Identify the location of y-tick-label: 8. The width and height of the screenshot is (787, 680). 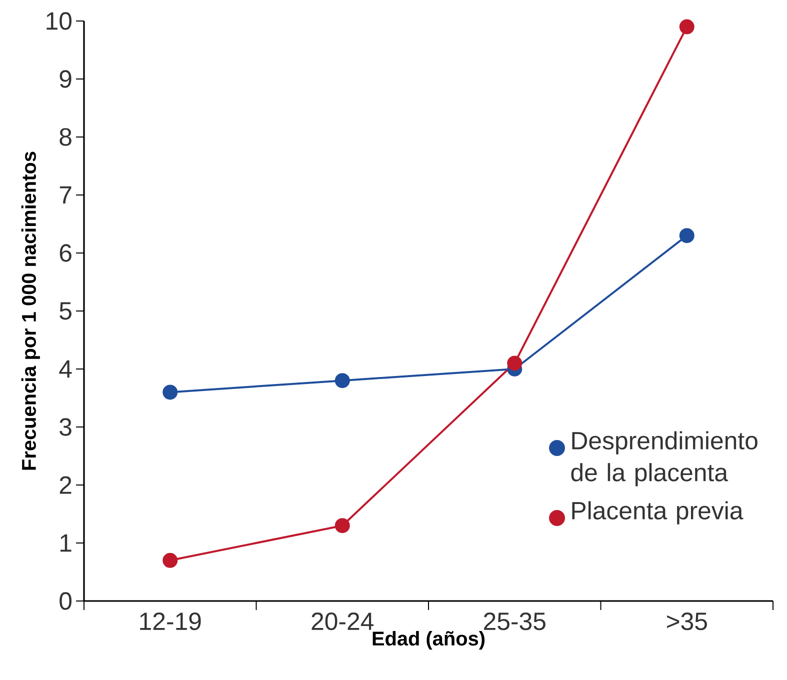
(66, 137).